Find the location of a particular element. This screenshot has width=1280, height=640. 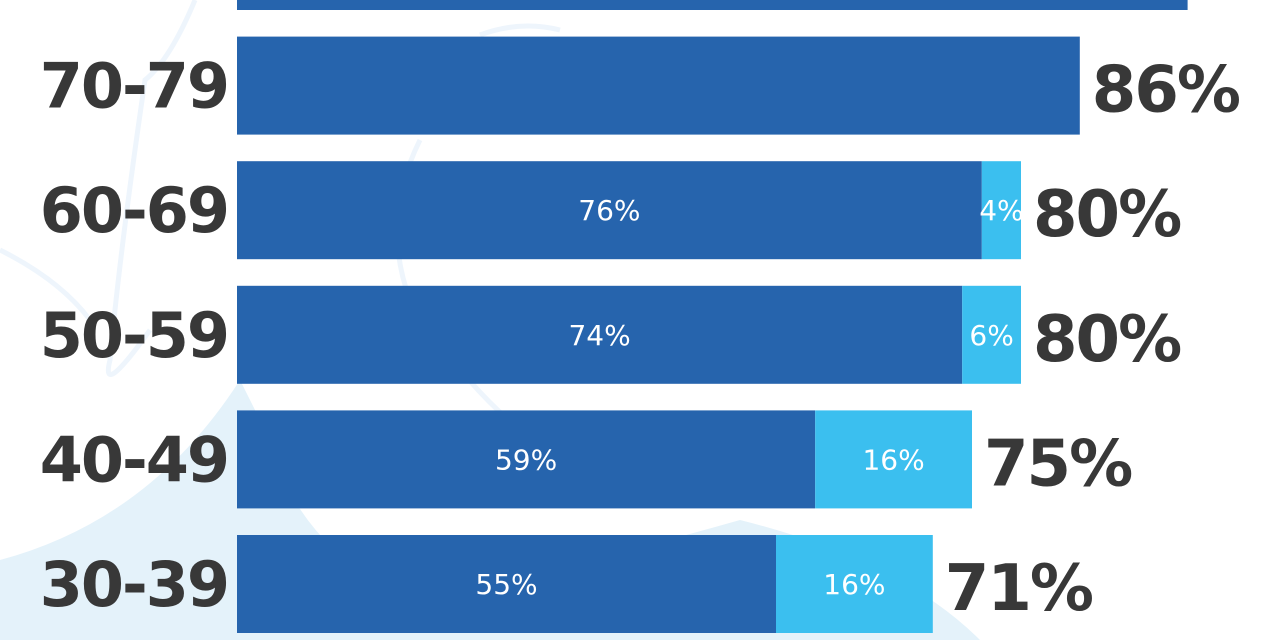

segment-label: 76% is located at coordinates (609, 210).